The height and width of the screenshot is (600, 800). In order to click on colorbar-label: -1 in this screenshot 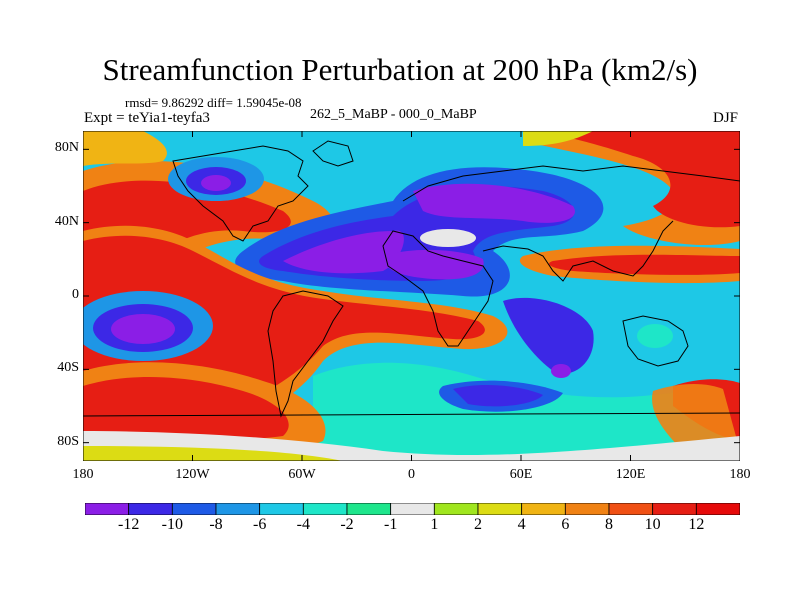, I will do `click(390, 524)`.